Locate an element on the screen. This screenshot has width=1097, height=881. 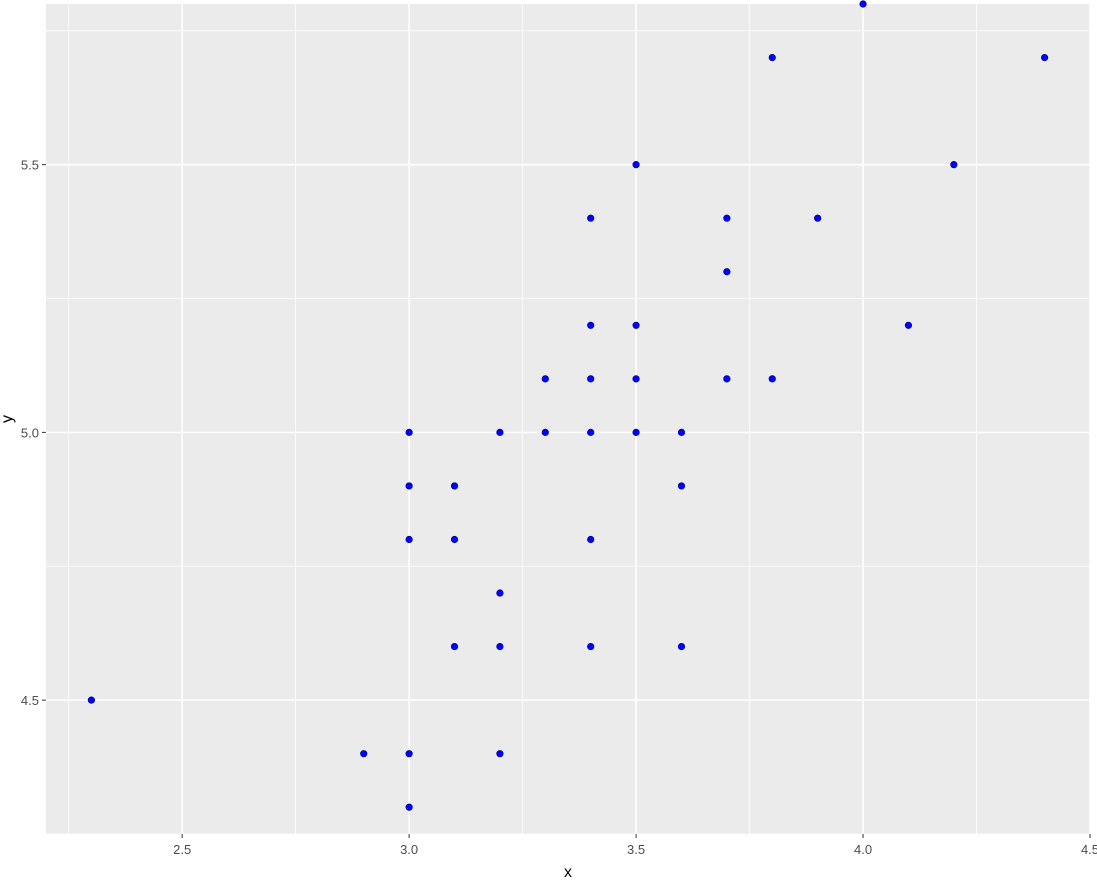
x-axis: 2.5 3.0 3.5 4.0 4.5 is located at coordinates (635, 845).